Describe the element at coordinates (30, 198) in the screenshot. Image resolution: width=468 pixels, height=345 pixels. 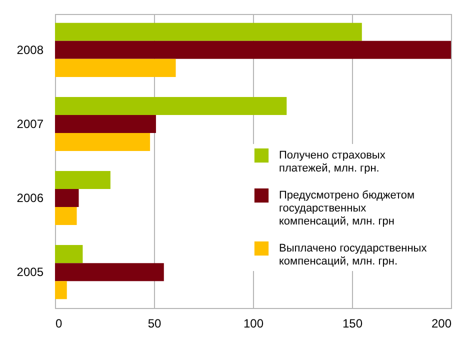
I see `y-tick-label: 2006` at that location.